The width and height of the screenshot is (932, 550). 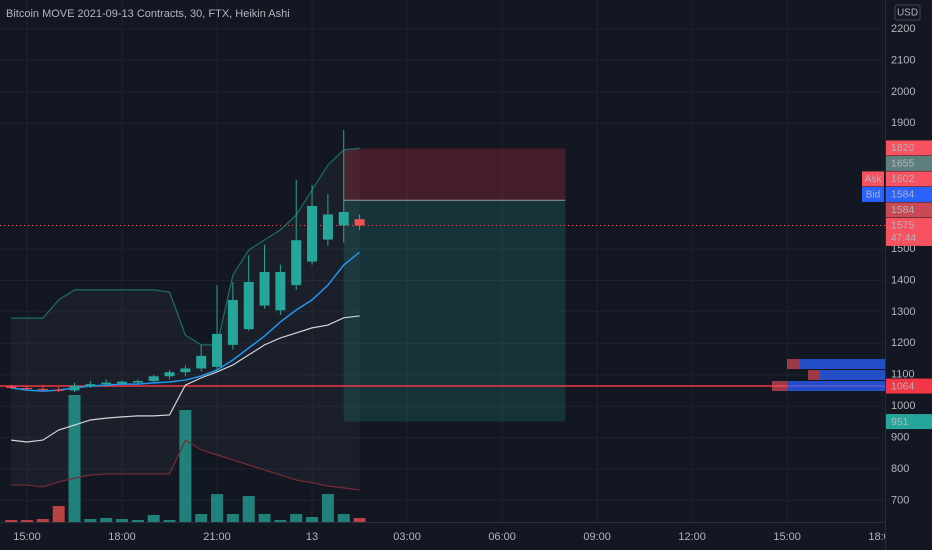 What do you see at coordinates (900, 500) in the screenshot?
I see `y-tick-label: 700` at bounding box center [900, 500].